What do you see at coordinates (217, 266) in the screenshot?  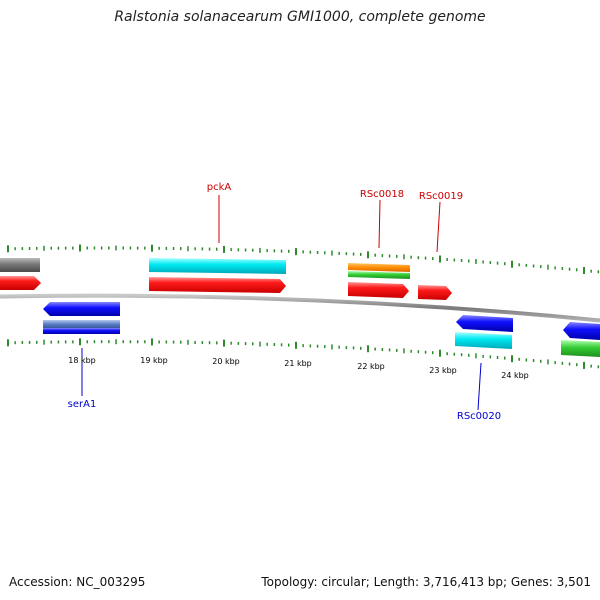 I see `gene-cyan-pcka-region` at bounding box center [217, 266].